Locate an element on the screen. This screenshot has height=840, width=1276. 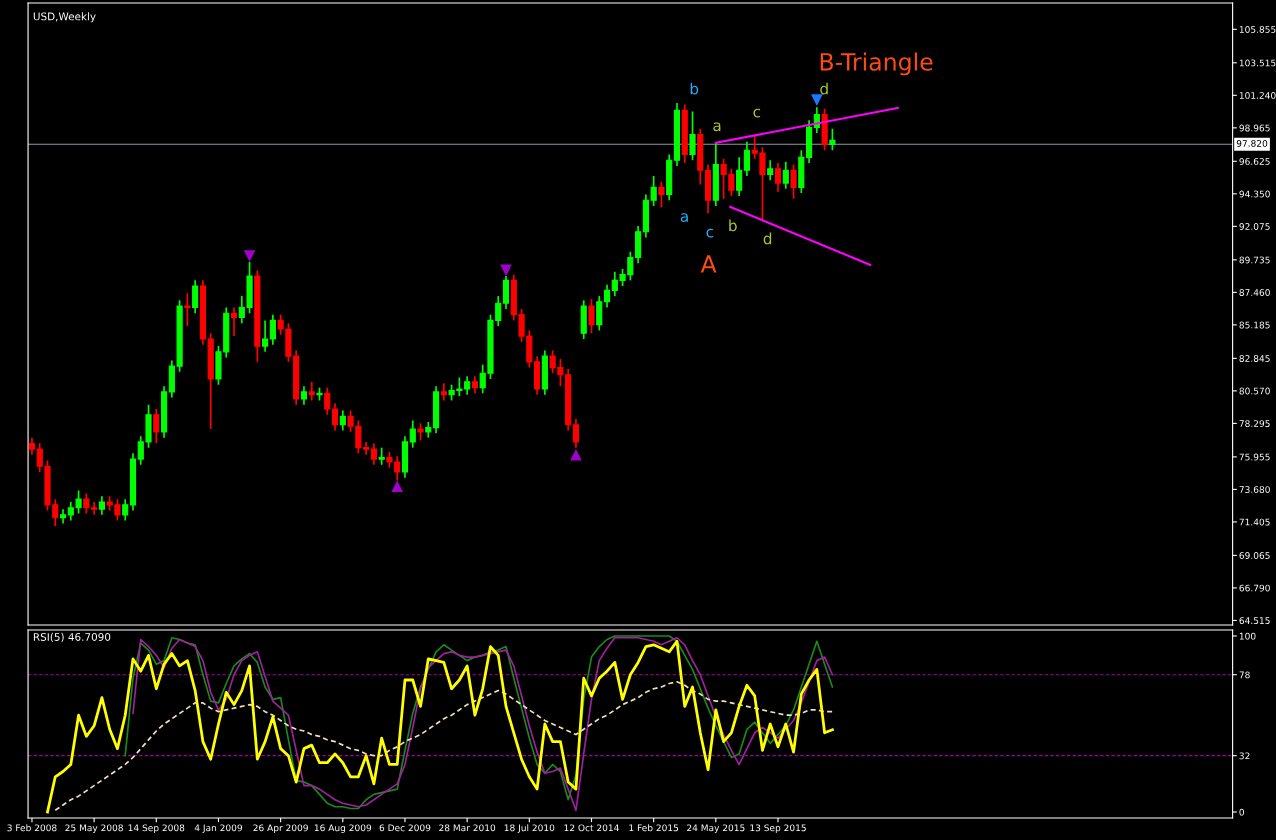
y-tick-label: 82.845 is located at coordinates (1254, 358).